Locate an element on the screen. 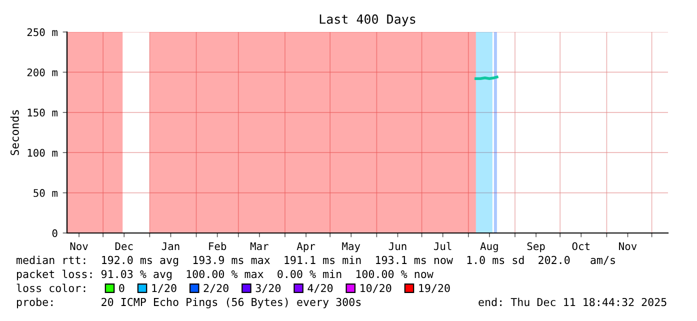  chart-title: Last 400 Days is located at coordinates (368, 20).